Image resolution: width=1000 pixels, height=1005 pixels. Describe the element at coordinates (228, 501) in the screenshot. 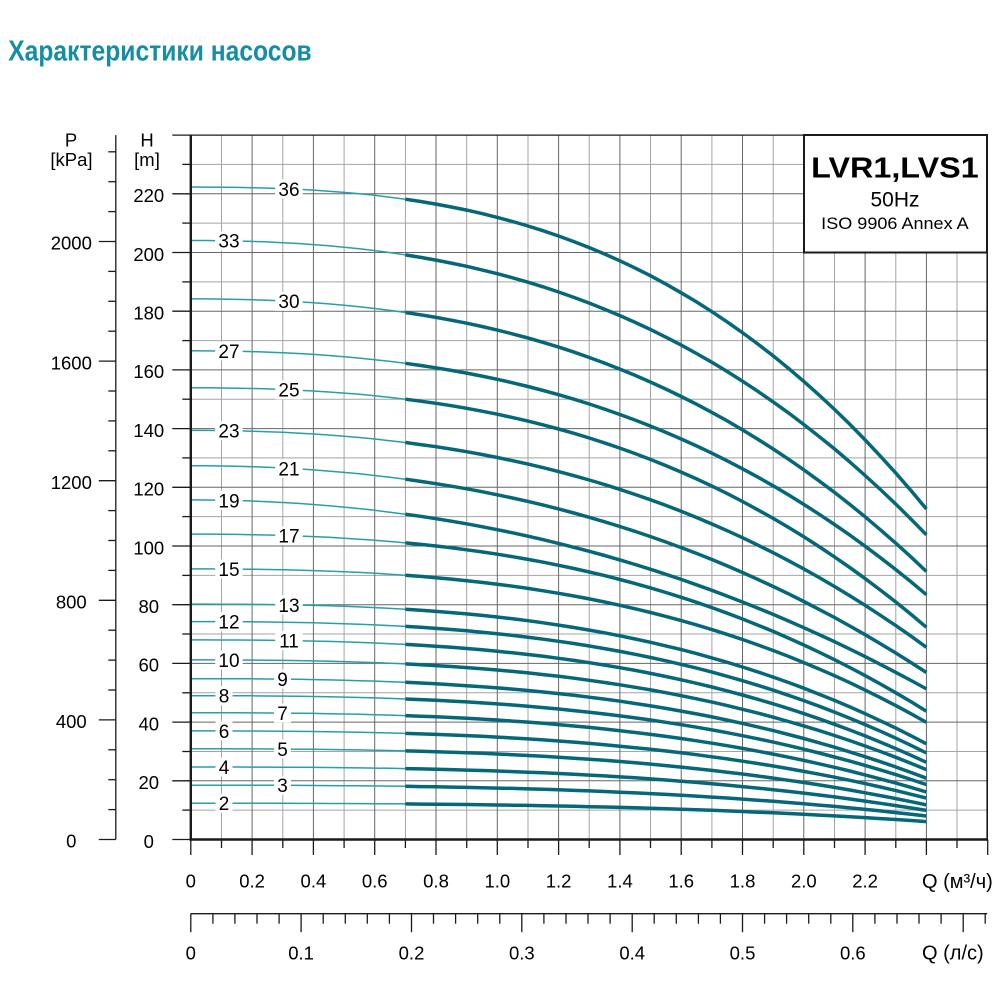

I see `svg-text: 19` at that location.